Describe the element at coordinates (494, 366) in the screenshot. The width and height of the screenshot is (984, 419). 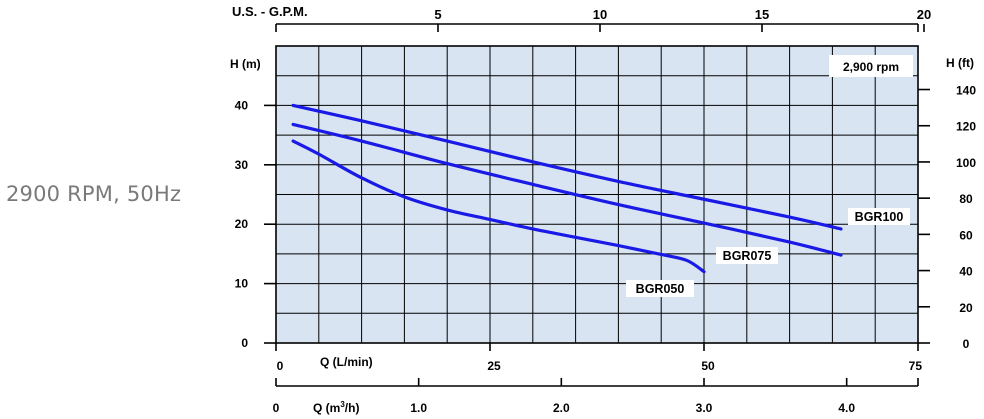
I see `flow-lpm-tick-label: 25` at that location.